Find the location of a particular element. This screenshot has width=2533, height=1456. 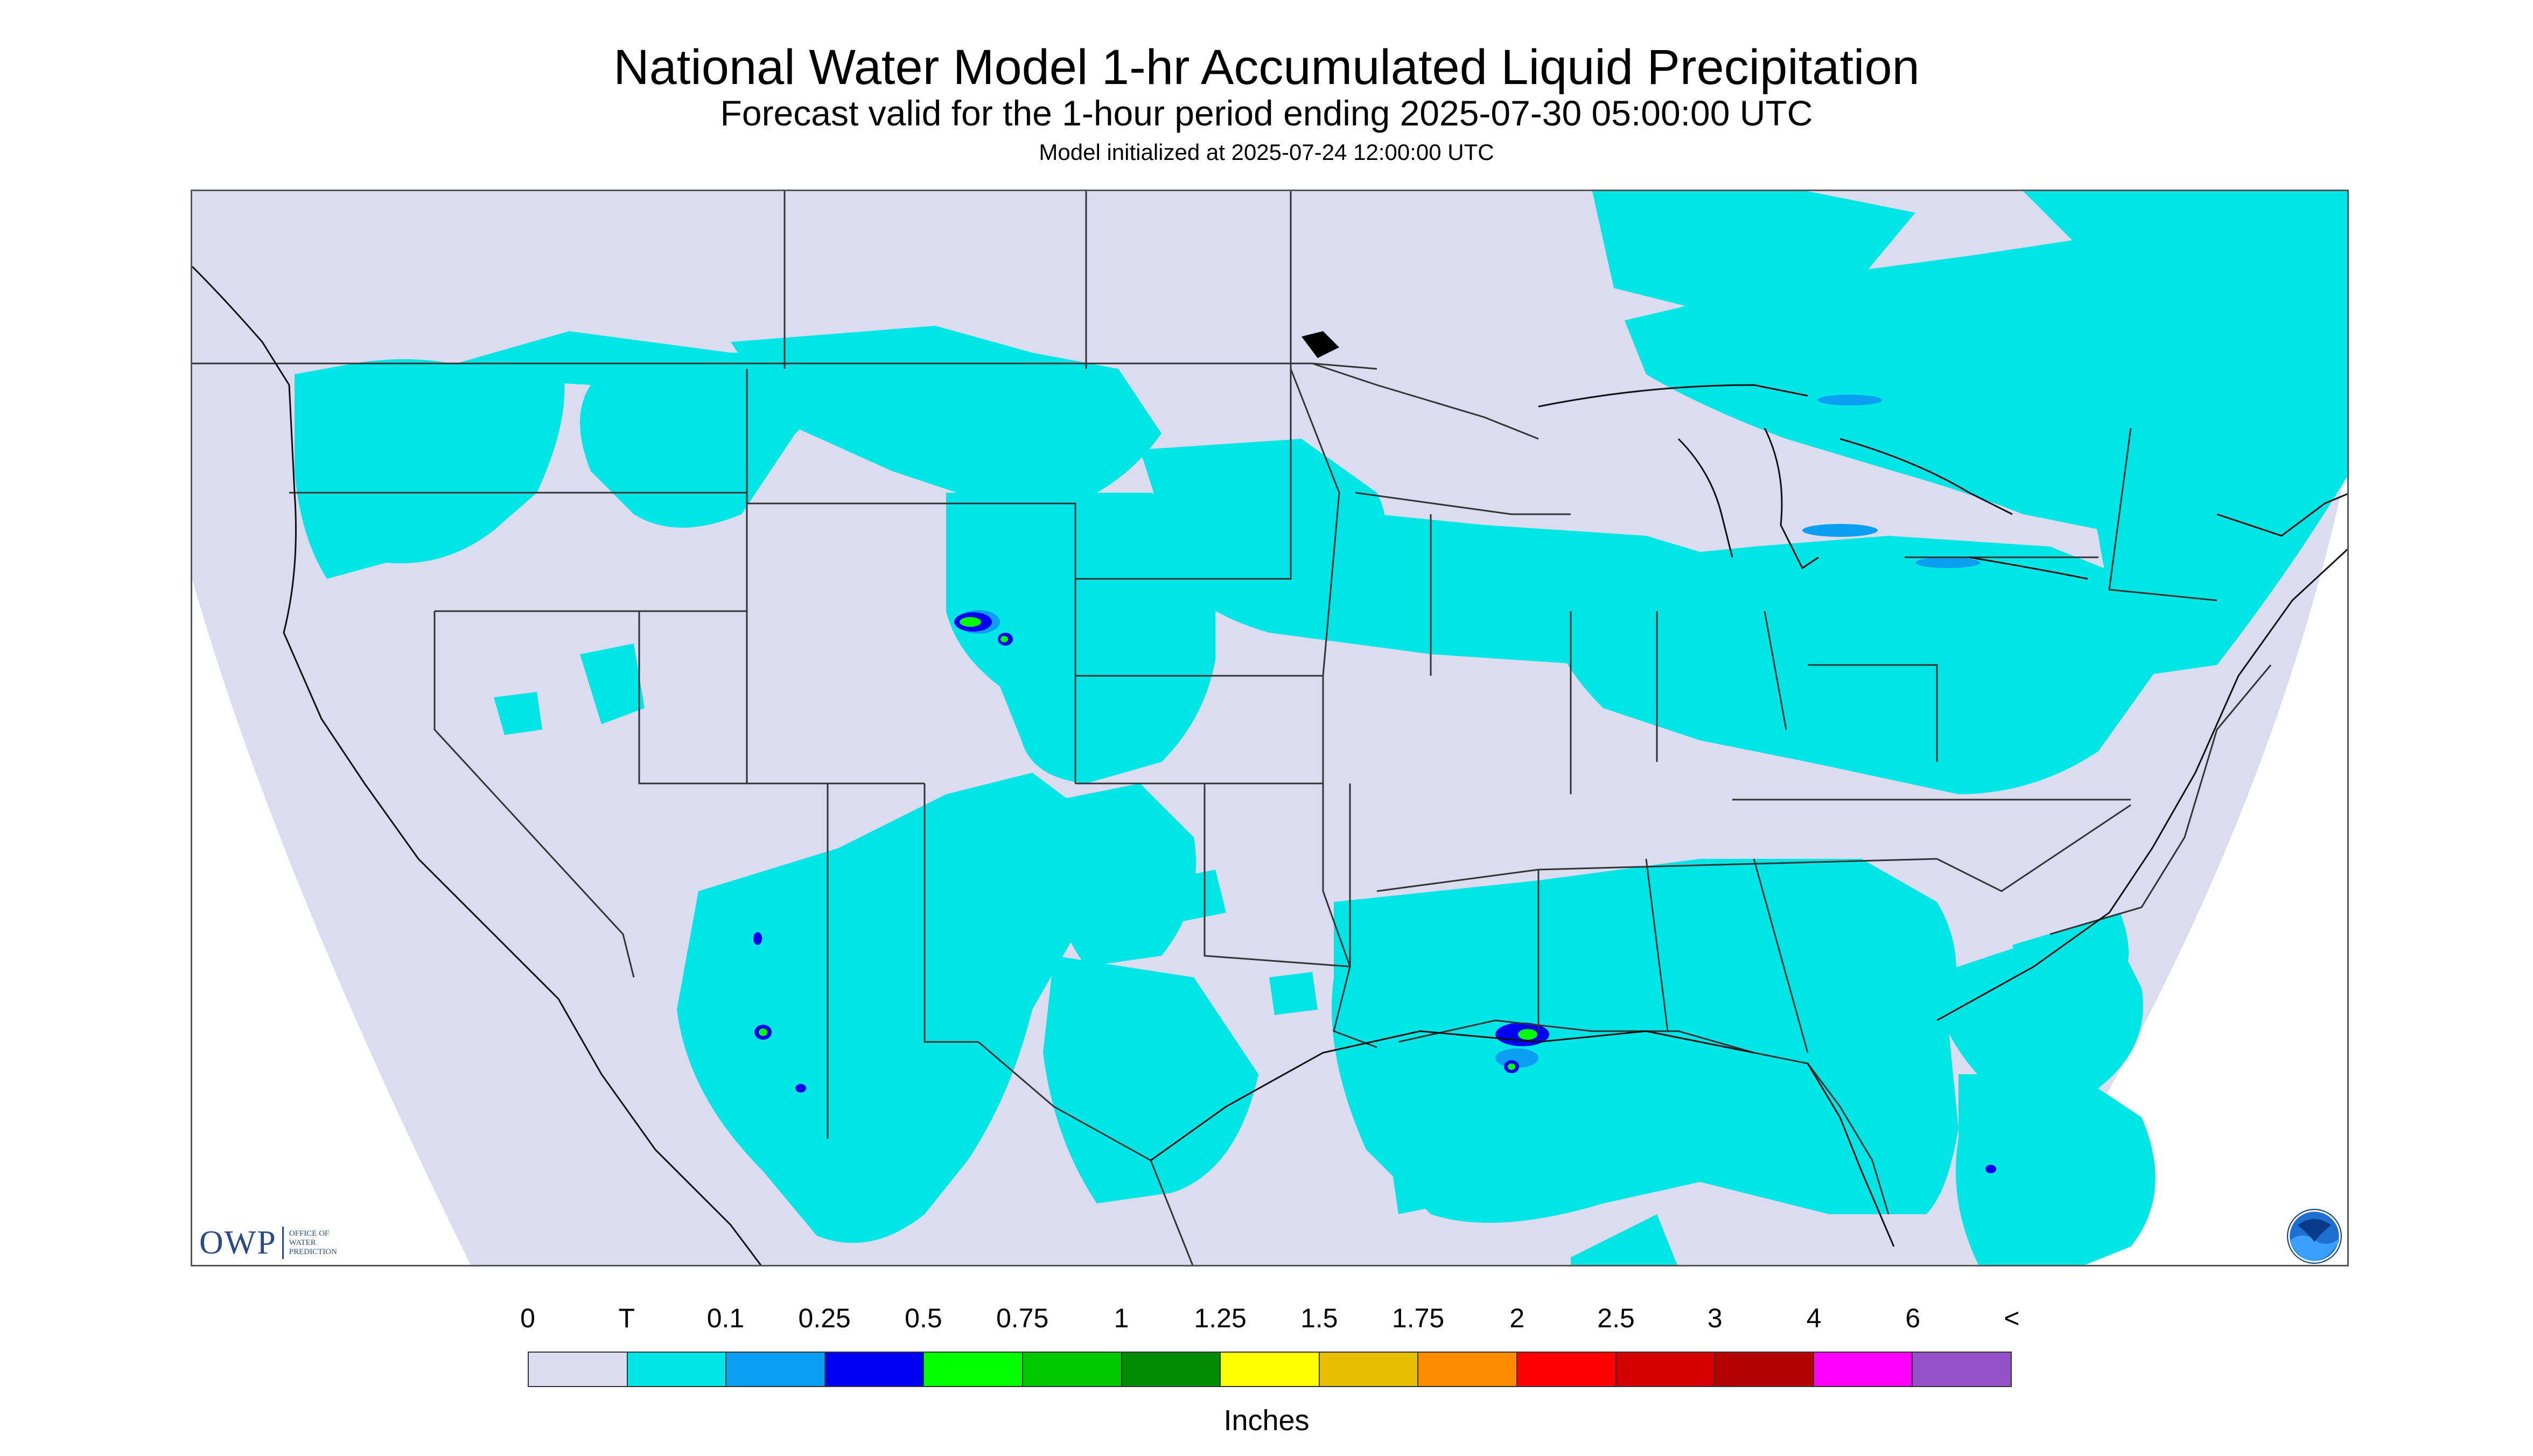

legend-tick-label: < is located at coordinates (2012, 1318).